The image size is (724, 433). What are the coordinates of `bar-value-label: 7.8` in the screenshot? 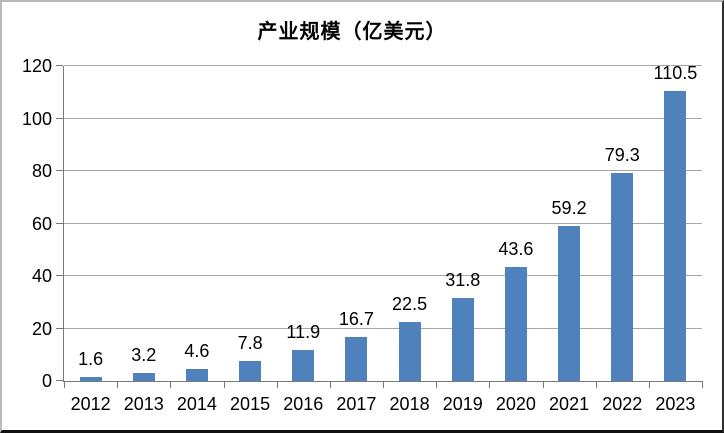 It's located at (250, 342).